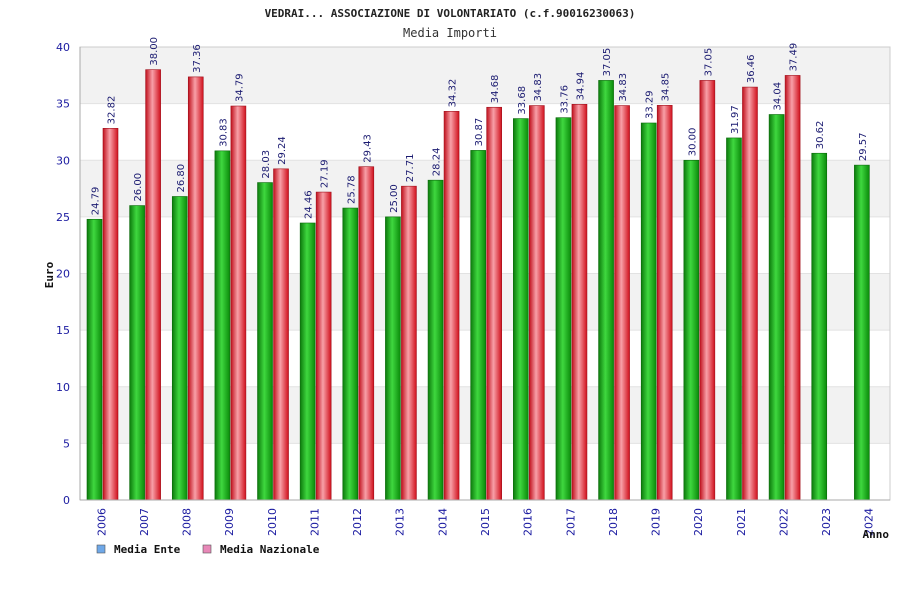  I want to click on data-label: 37.05, so click(708, 62).